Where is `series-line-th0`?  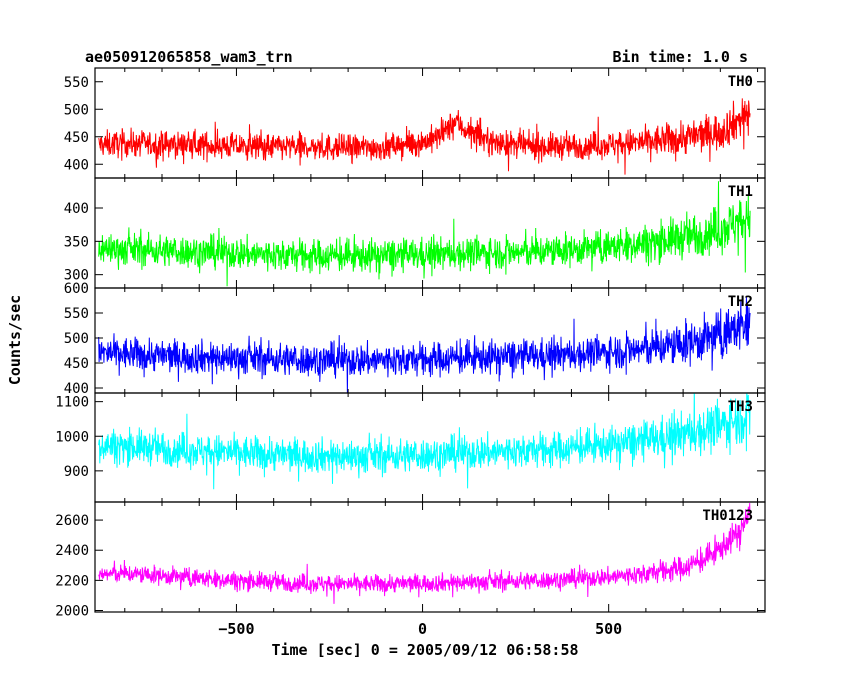
series-line-th0 is located at coordinates (424, 136).